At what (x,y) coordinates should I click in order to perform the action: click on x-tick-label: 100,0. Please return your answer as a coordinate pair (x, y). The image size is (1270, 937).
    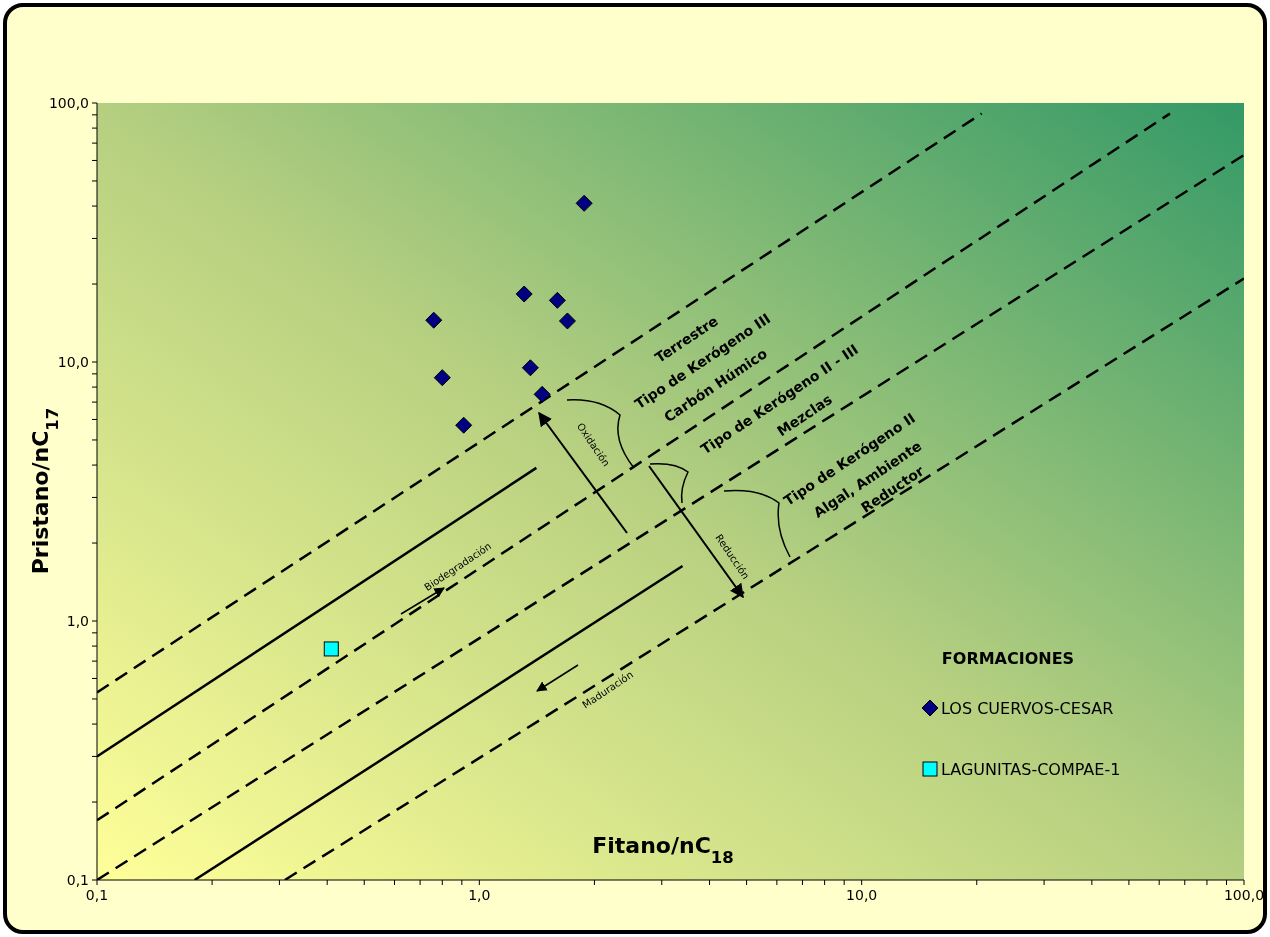
    Looking at the image, I should click on (1244, 895).